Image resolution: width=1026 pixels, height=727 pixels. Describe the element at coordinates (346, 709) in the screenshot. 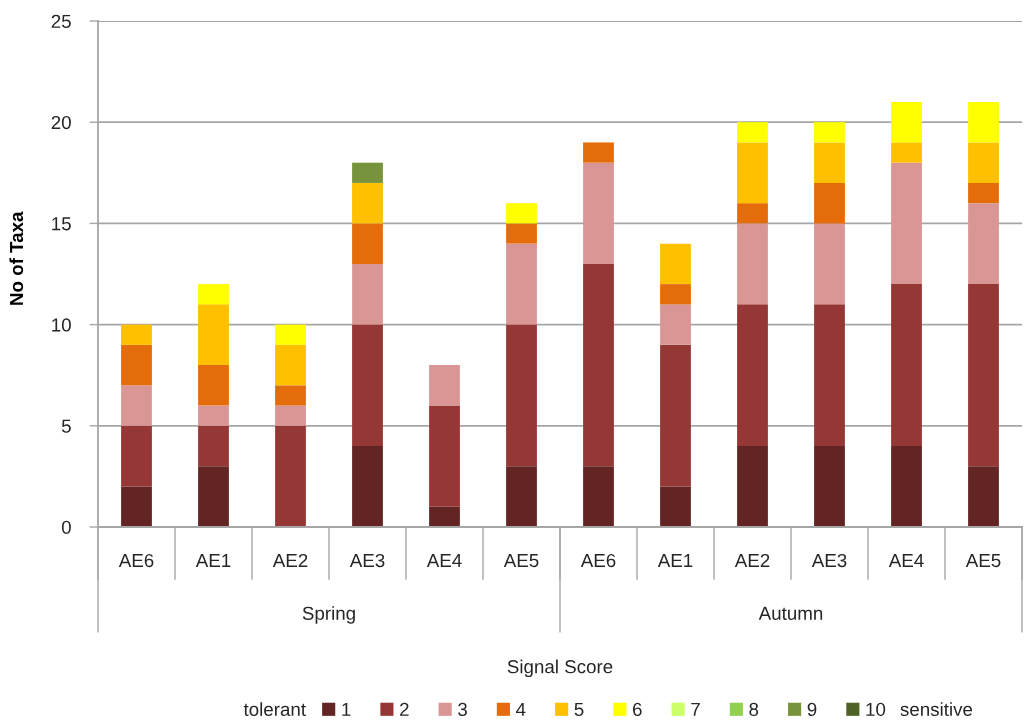

I see `legend-label: 1` at that location.